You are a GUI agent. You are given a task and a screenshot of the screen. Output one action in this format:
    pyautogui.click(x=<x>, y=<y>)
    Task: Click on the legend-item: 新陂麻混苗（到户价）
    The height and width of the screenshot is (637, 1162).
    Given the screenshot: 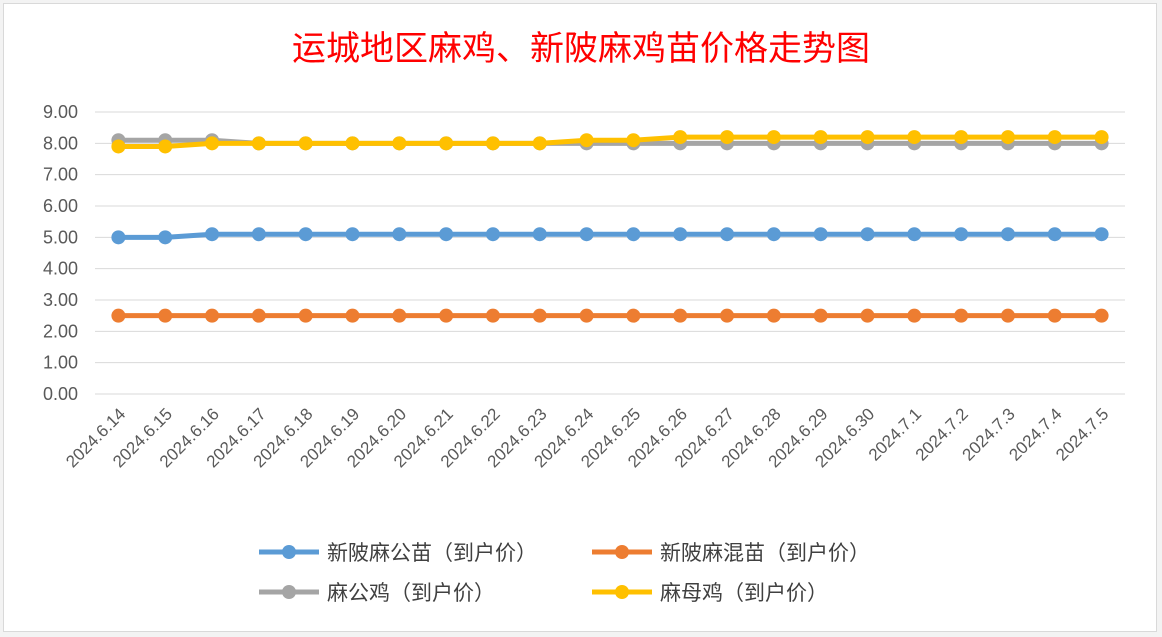 What is the action you would take?
    pyautogui.click(x=731, y=553)
    